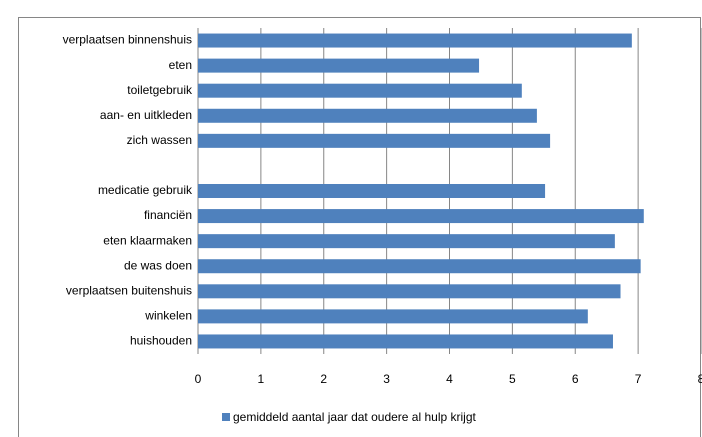  Describe the element at coordinates (161, 341) in the screenshot. I see `y-tick-label: huishouden` at that location.